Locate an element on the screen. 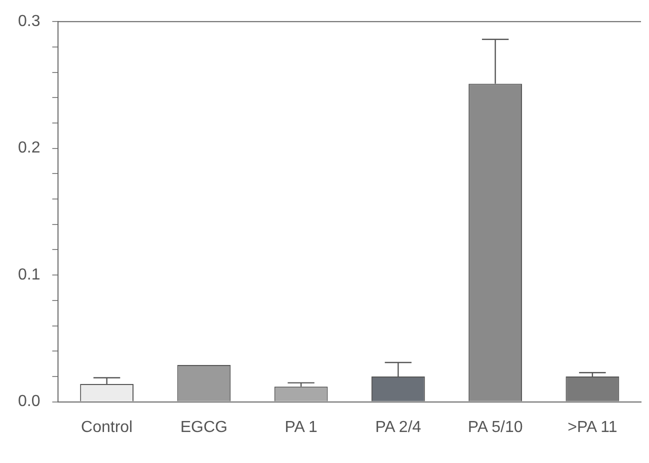 This screenshot has height=463, width=649. y-tick-label: 0.2 is located at coordinates (29, 148).